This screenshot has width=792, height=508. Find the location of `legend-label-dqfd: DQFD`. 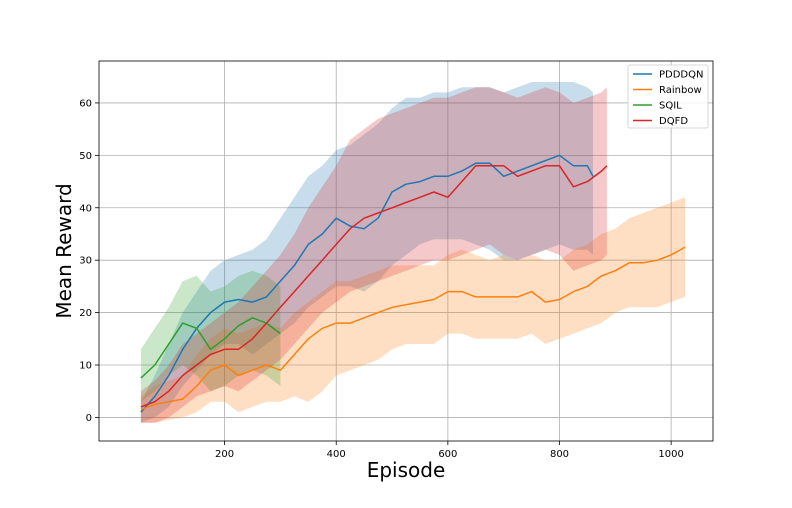

legend-label-dqfd: DQFD is located at coordinates (673, 121).